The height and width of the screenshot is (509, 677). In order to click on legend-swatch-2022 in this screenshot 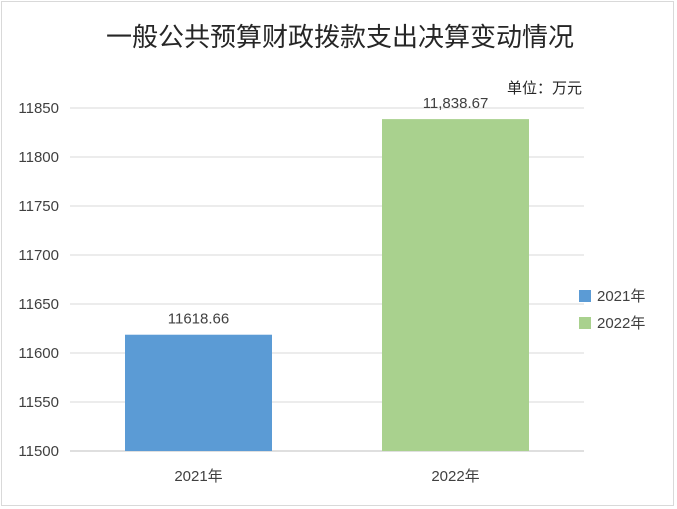, I will do `click(585, 322)`.